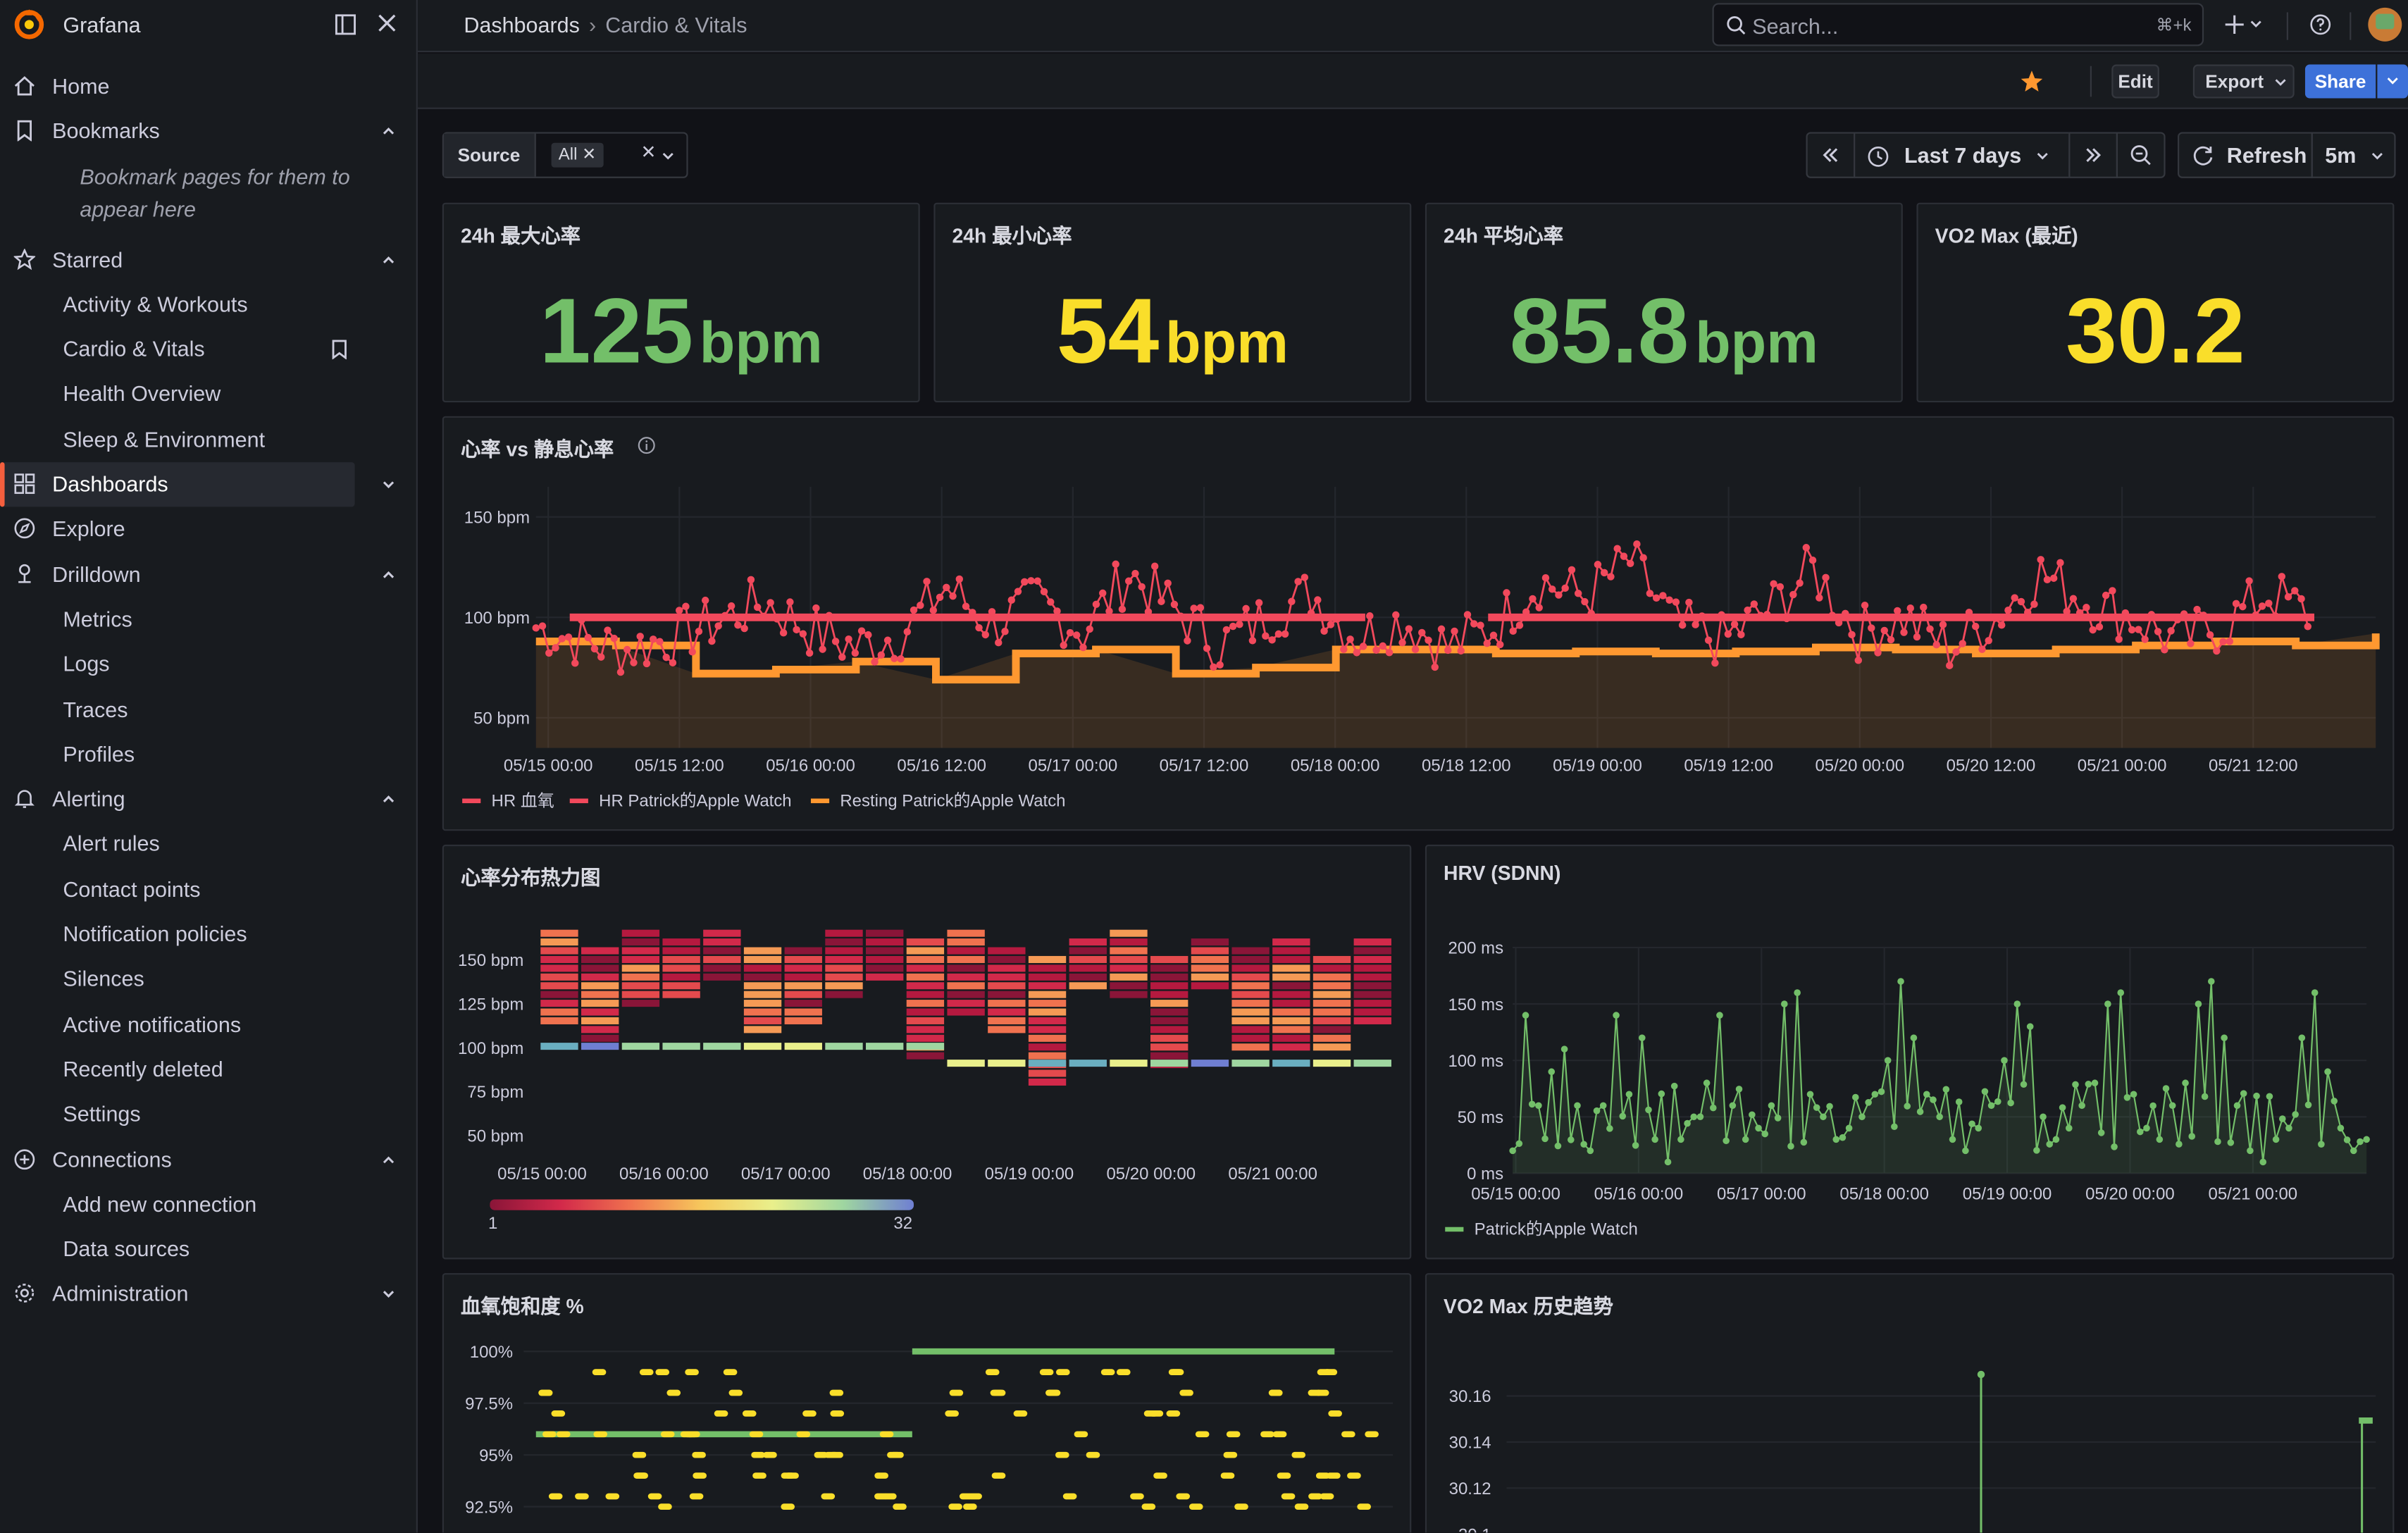  Describe the element at coordinates (208, 754) in the screenshot. I see `nav-item-profiles: Profiles` at that location.